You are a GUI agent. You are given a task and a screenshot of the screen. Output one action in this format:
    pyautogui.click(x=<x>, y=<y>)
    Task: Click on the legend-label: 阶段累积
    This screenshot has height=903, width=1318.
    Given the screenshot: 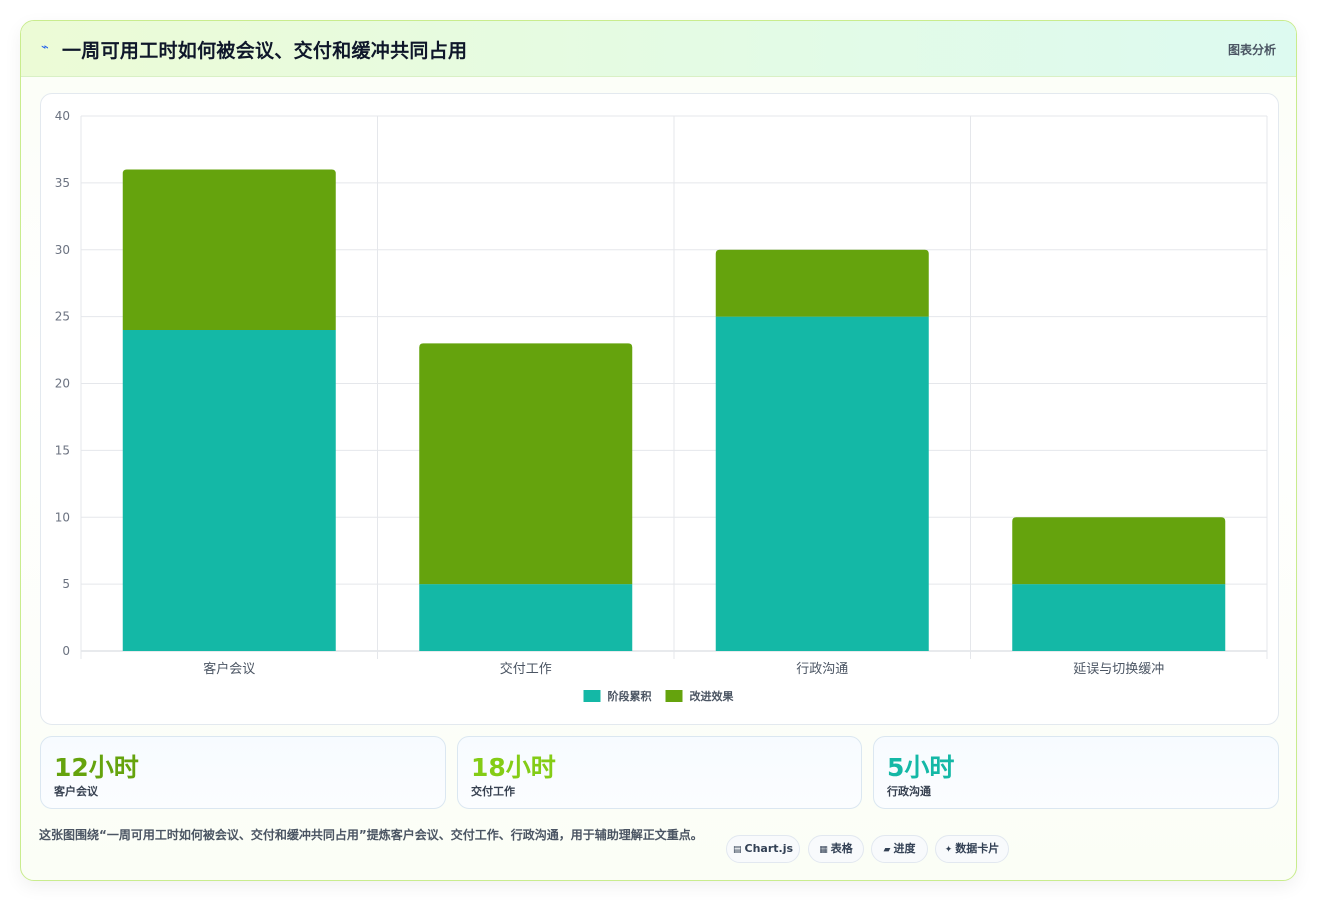 What is the action you would take?
    pyautogui.click(x=630, y=696)
    